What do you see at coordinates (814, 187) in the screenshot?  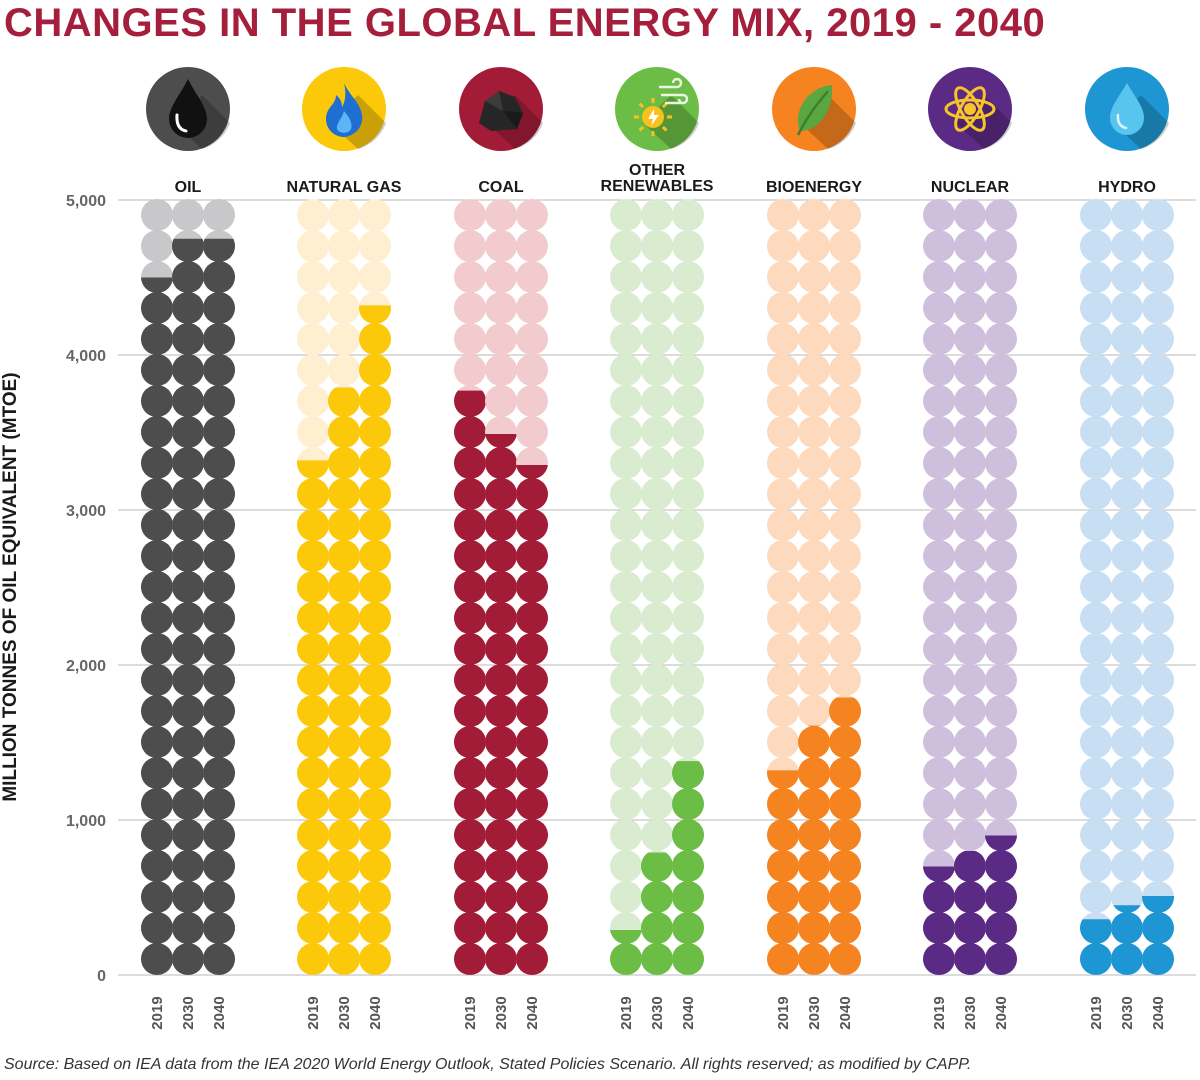 I see `category-label-bioenergy: BIOENERGY` at bounding box center [814, 187].